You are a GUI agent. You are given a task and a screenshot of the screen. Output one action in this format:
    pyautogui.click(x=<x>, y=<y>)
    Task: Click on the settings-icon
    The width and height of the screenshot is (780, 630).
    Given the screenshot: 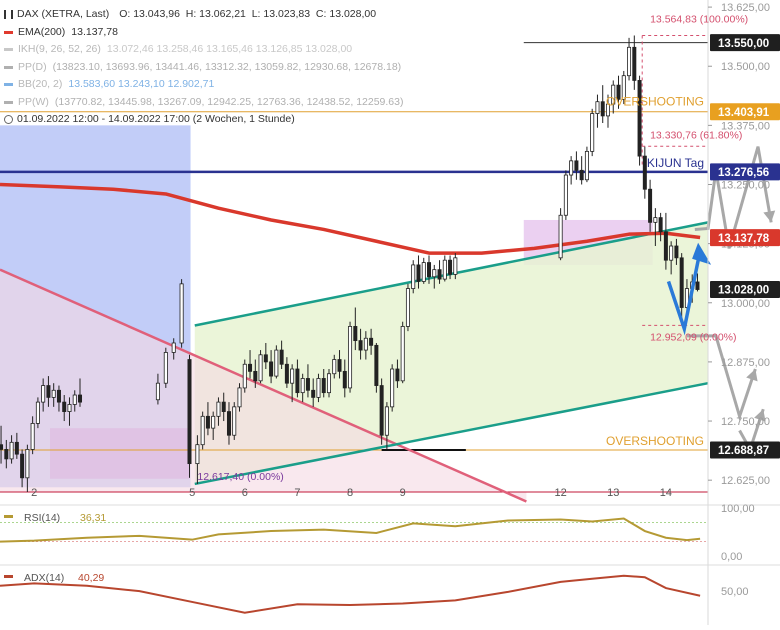 What is the action you would take?
    pyautogui.click(x=8, y=120)
    